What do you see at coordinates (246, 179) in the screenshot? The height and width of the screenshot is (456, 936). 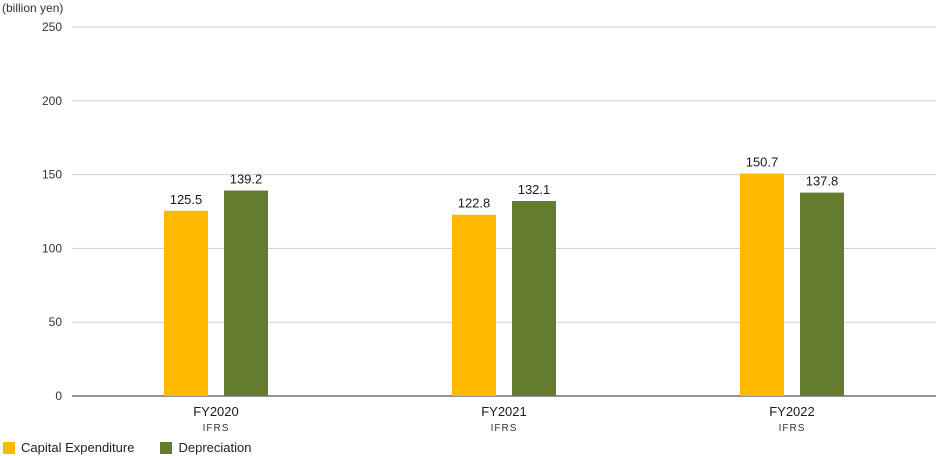 I see `bar-value-label: 139.2` at bounding box center [246, 179].